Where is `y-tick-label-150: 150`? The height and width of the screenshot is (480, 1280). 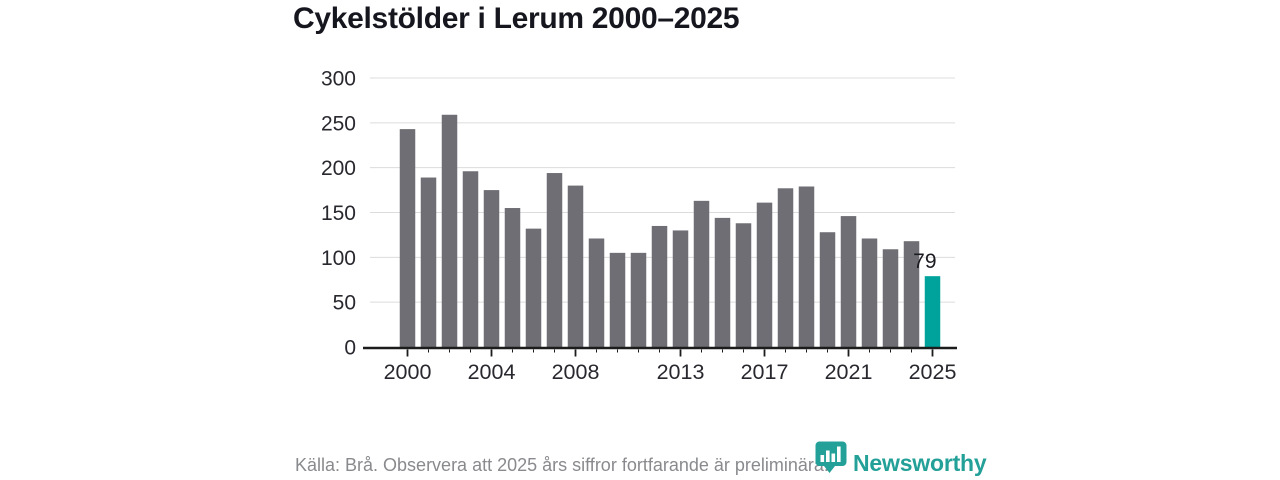 y-tick-label-150: 150 is located at coordinates (338, 213).